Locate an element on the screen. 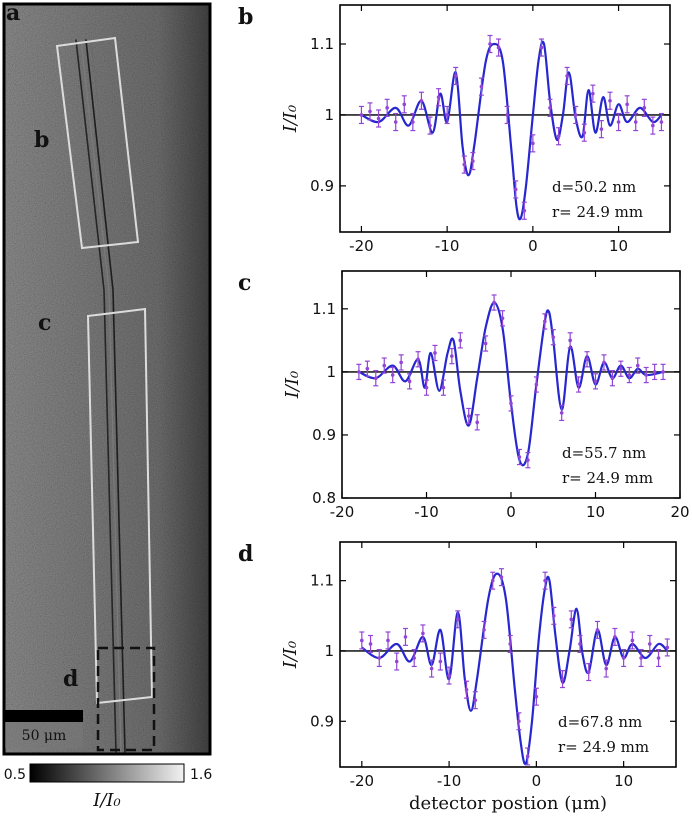 This screenshot has width=692, height=818. roi-label-c: c is located at coordinates (44, 323).